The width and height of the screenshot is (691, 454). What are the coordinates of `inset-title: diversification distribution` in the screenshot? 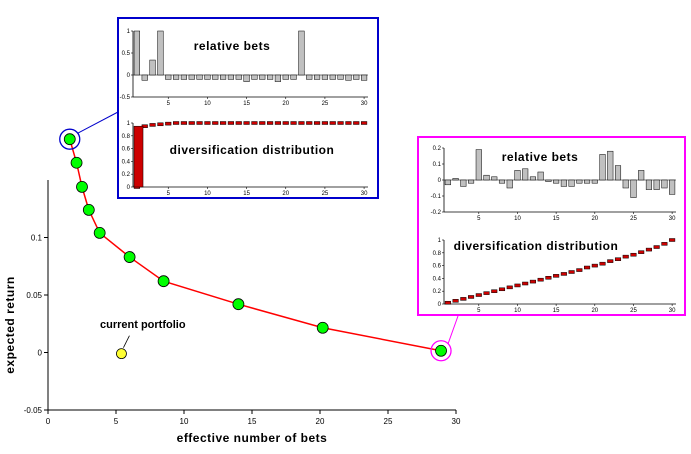 It's located at (536, 246).